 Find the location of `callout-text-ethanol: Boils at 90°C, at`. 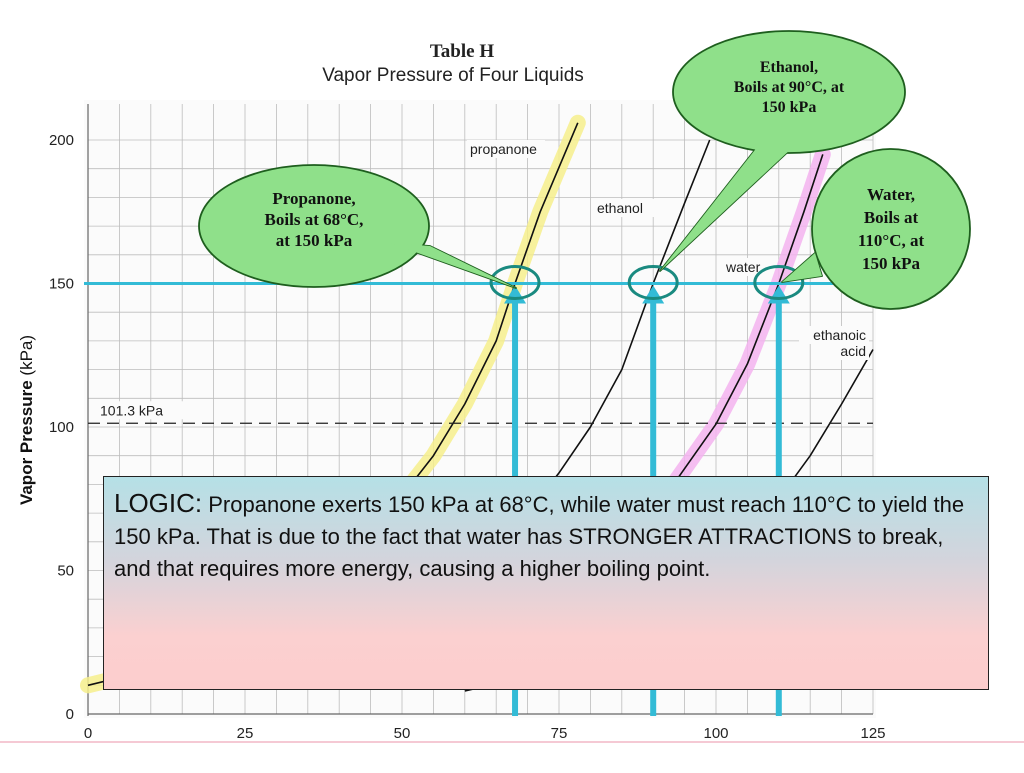

callout-text-ethanol: Boils at 90°C, at is located at coordinates (789, 87).